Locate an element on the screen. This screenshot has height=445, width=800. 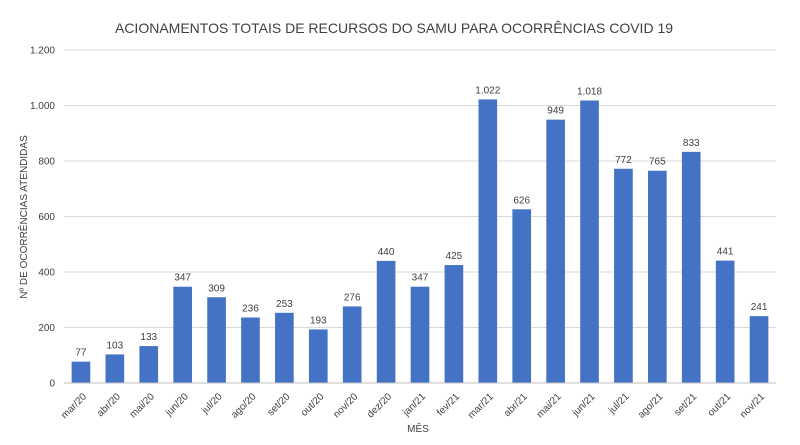
y-tick-label: 600 is located at coordinates (46, 217).